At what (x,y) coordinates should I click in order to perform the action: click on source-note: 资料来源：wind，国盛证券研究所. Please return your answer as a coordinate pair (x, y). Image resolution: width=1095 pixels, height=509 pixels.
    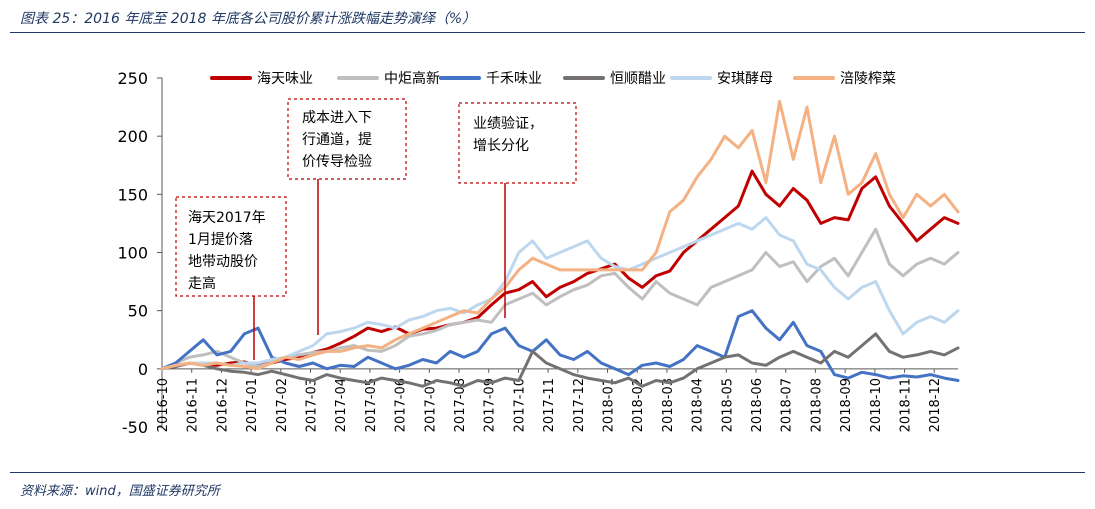
    Looking at the image, I should click on (120, 491).